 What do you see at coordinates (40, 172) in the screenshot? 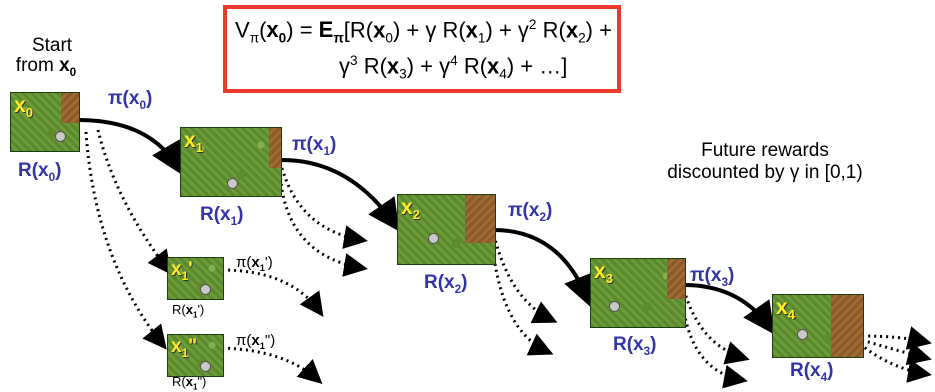
I see `reward-label-x0: R(x0)` at bounding box center [40, 172].